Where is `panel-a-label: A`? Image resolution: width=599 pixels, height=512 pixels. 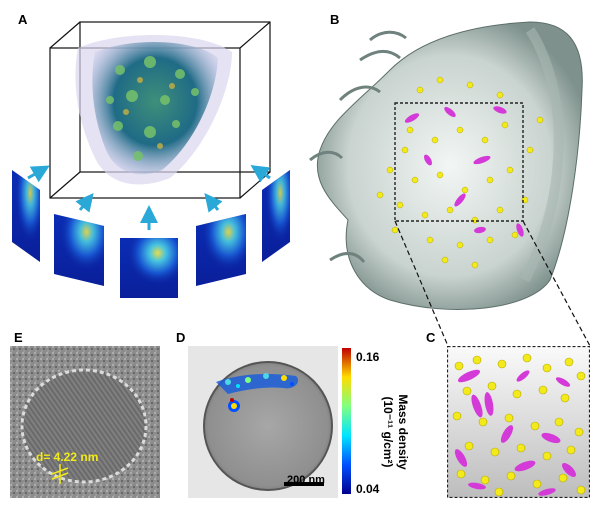 panel-a-label: A is located at coordinates (23, 19).